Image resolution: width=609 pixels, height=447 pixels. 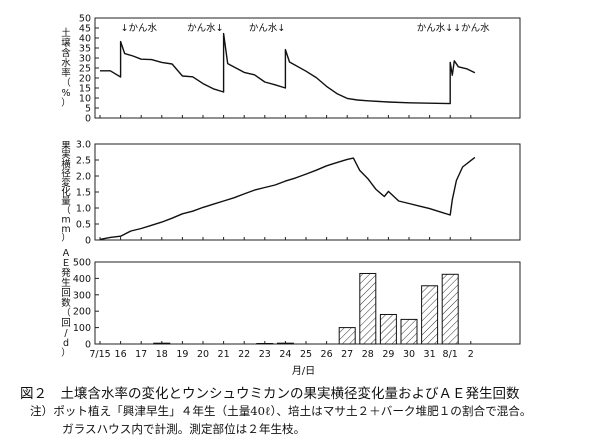 I want to click on y-tick-label: 15, so click(x=85, y=89).